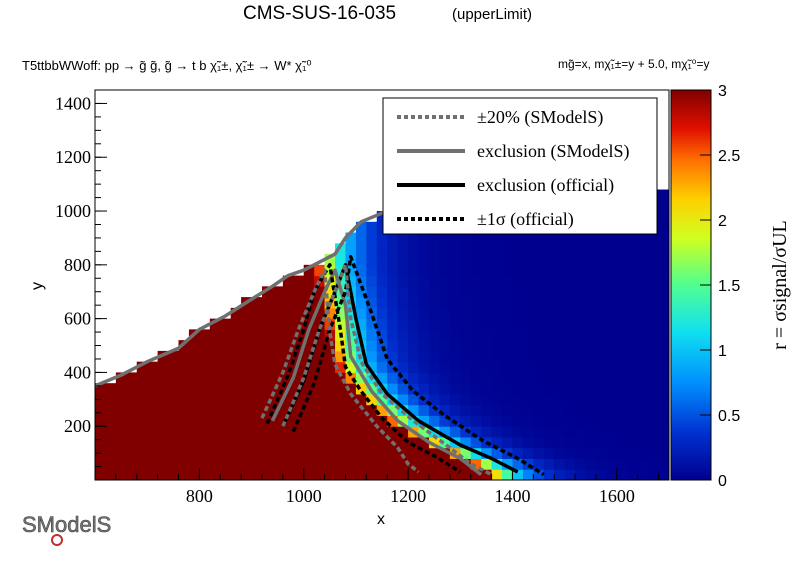  What do you see at coordinates (77, 265) in the screenshot?
I see `y-tick-label: 800` at bounding box center [77, 265].